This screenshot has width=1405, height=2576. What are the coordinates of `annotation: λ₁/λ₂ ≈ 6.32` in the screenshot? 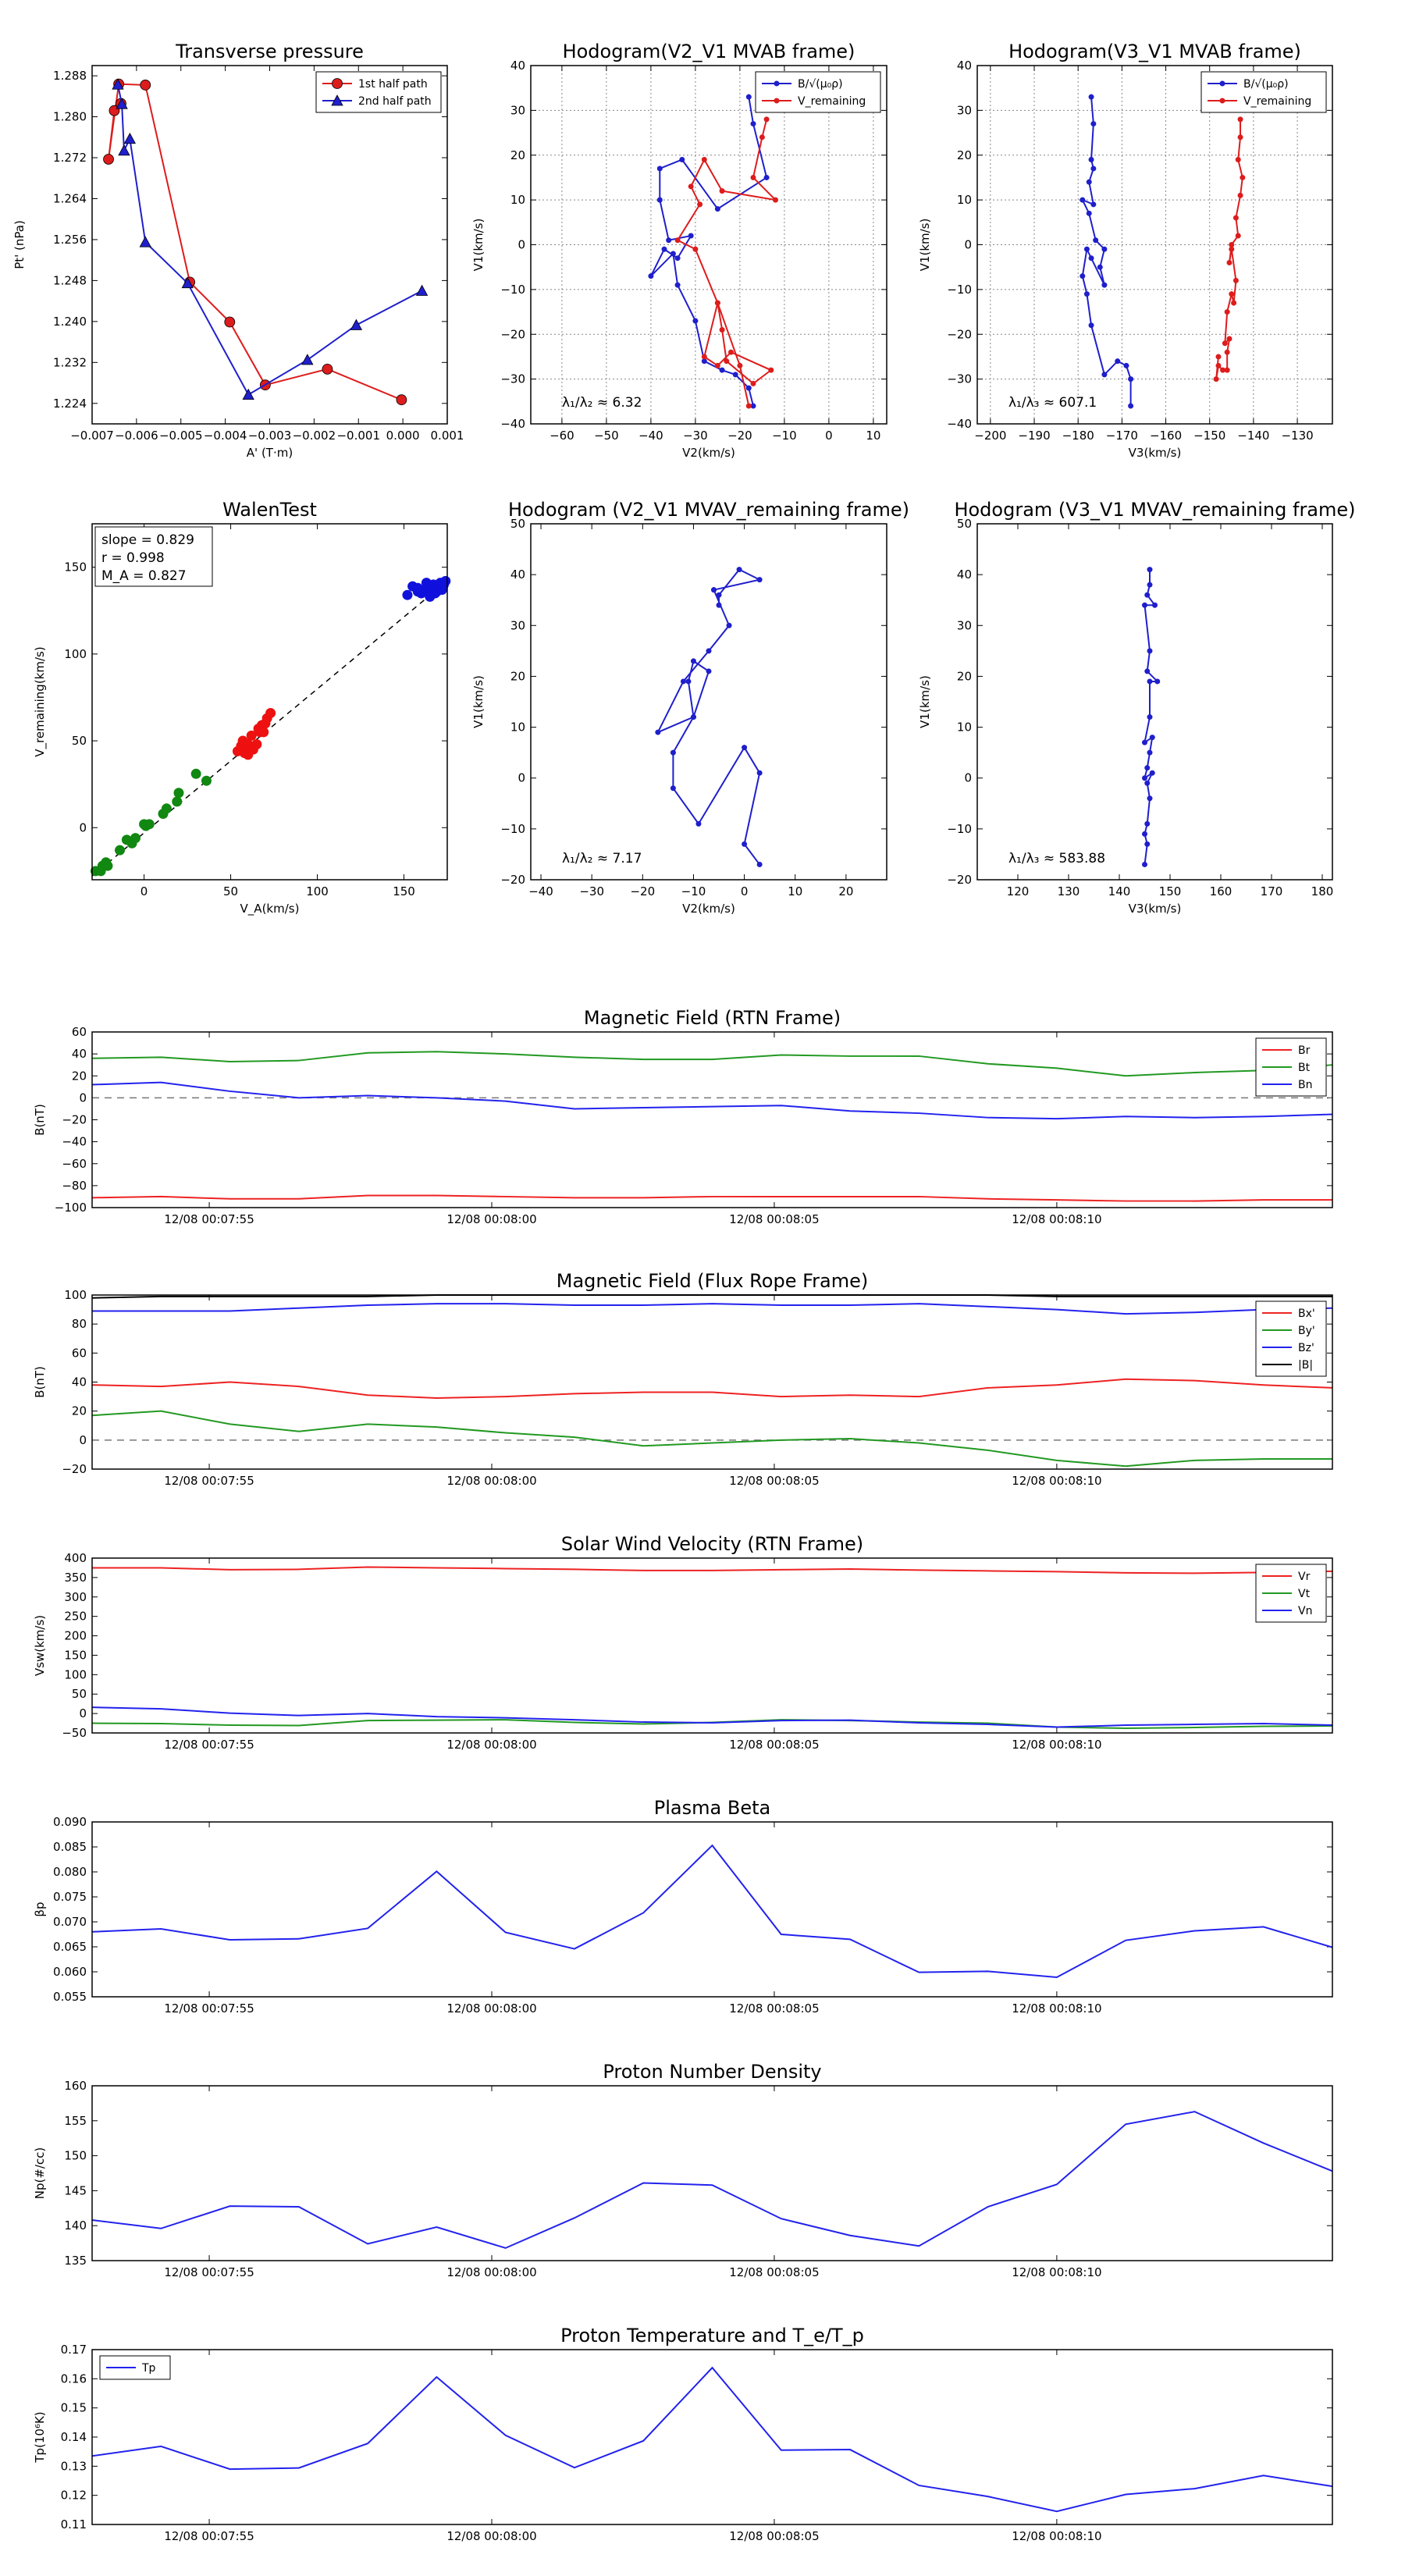 It's located at (602, 403).